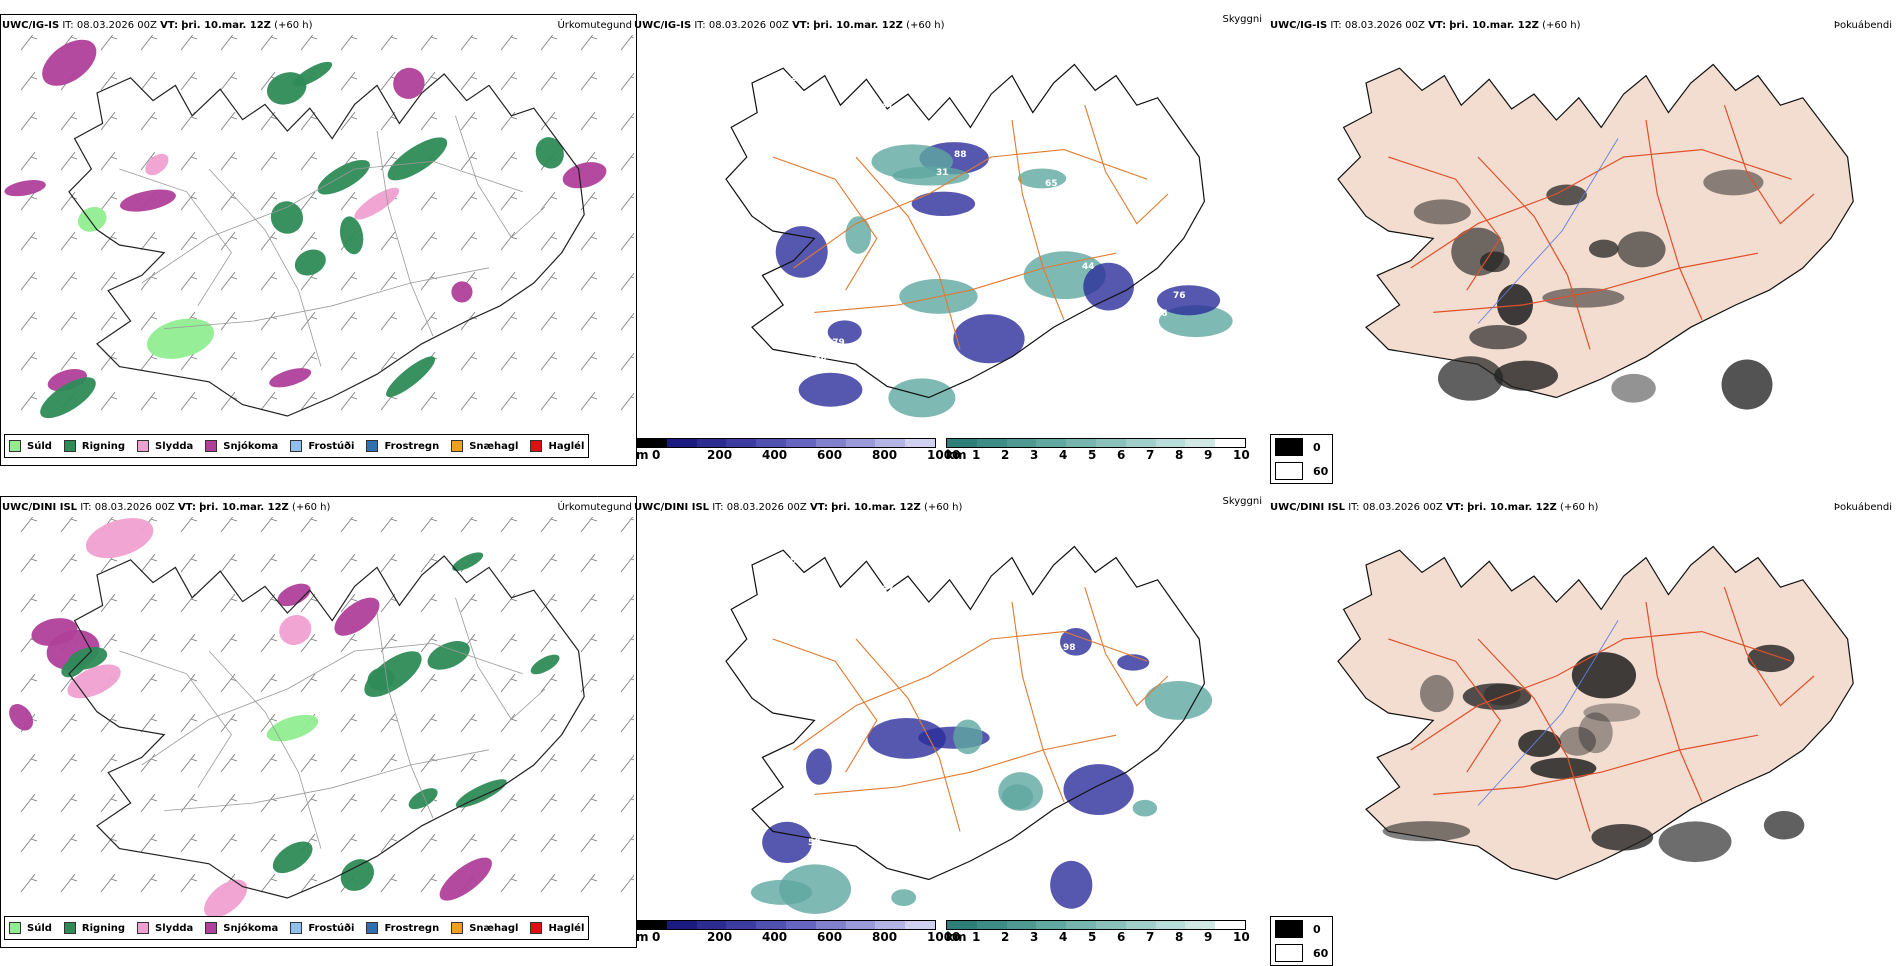  What do you see at coordinates (1197, 760) in the screenshot?
I see `cloud-base-label: 47` at bounding box center [1197, 760].